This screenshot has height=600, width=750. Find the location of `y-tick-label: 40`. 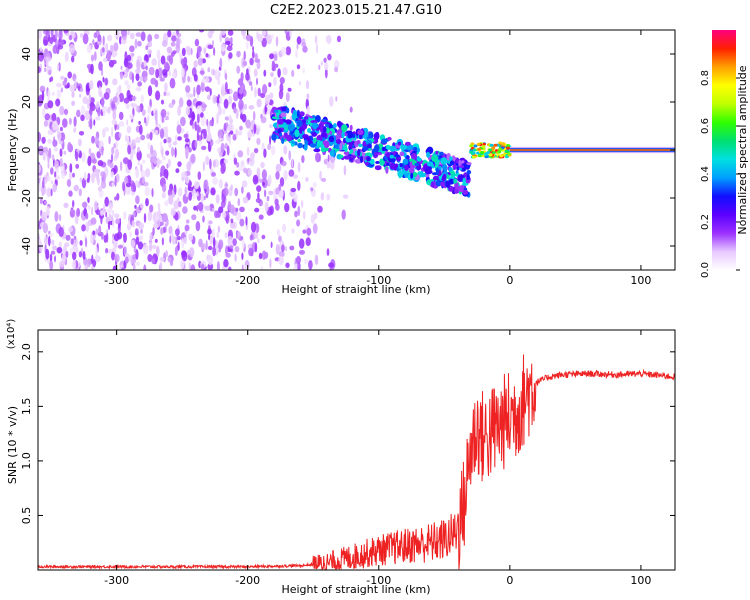

y-tick-label: 40 is located at coordinates (26, 54).